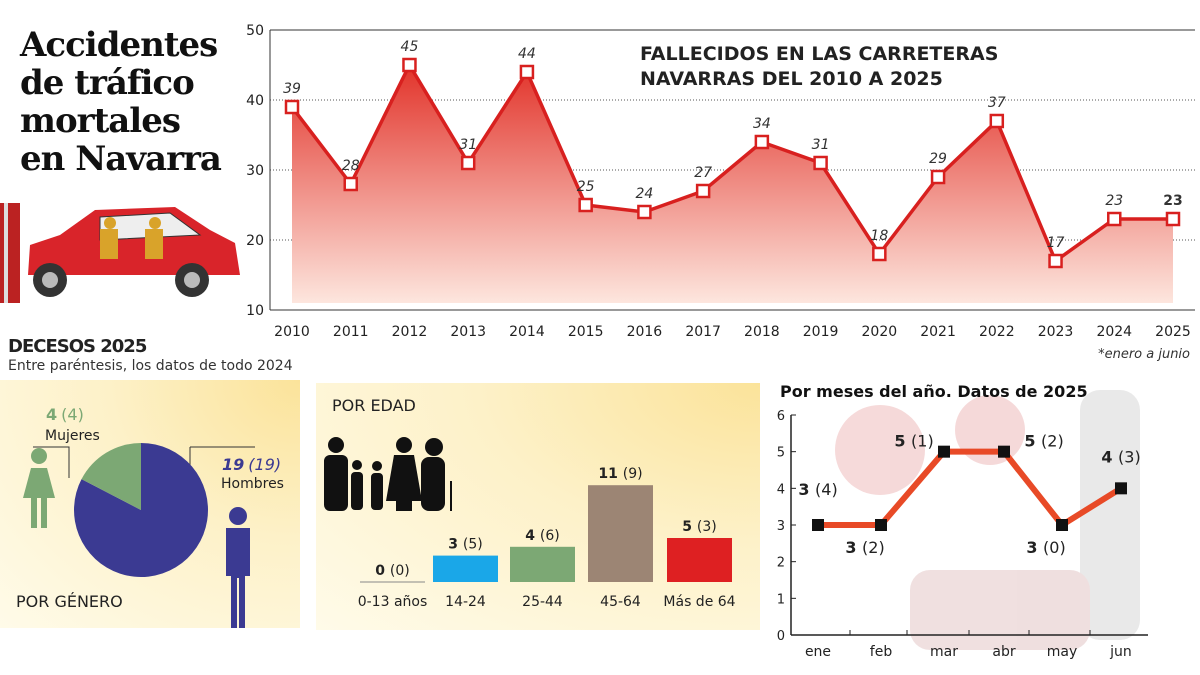  I want to click on x-tick-label: jun, so click(1120, 652).